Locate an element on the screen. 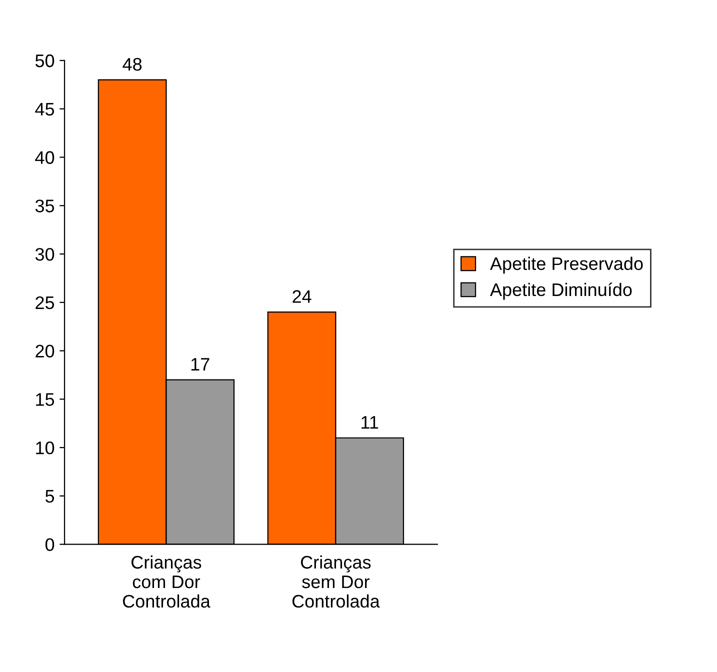 The height and width of the screenshot is (672, 717). y-tick-label: 40 is located at coordinates (44, 157).